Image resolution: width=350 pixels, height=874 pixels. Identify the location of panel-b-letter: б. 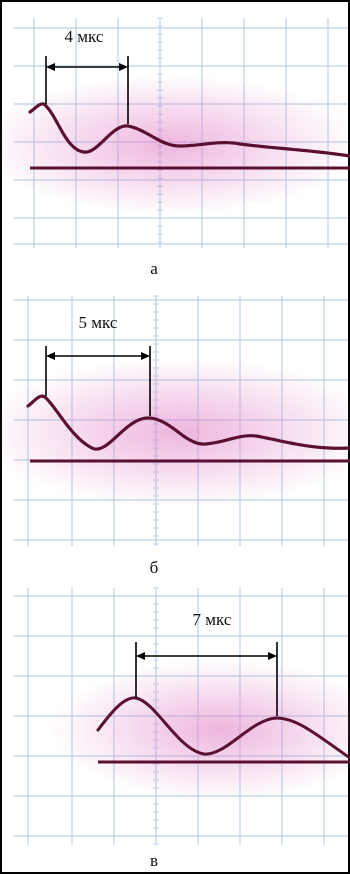
(154, 567).